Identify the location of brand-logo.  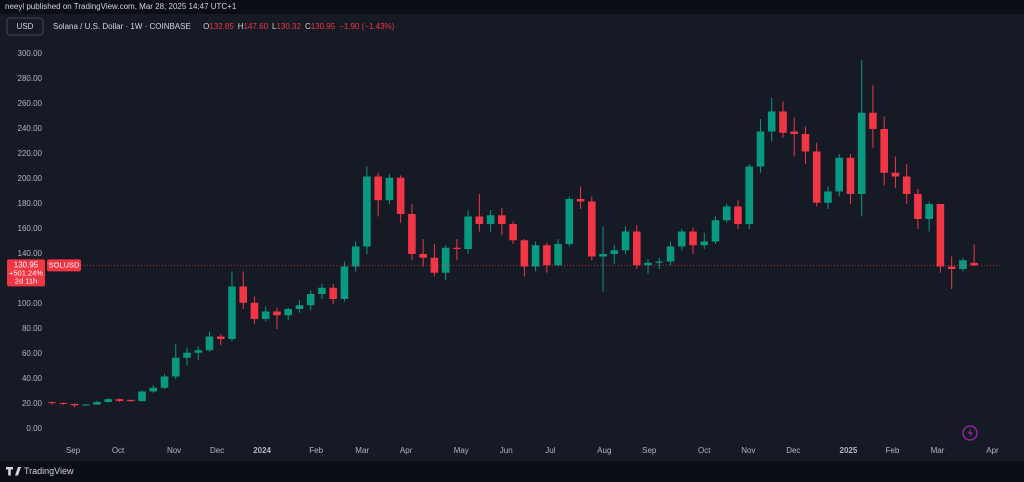
(13, 471).